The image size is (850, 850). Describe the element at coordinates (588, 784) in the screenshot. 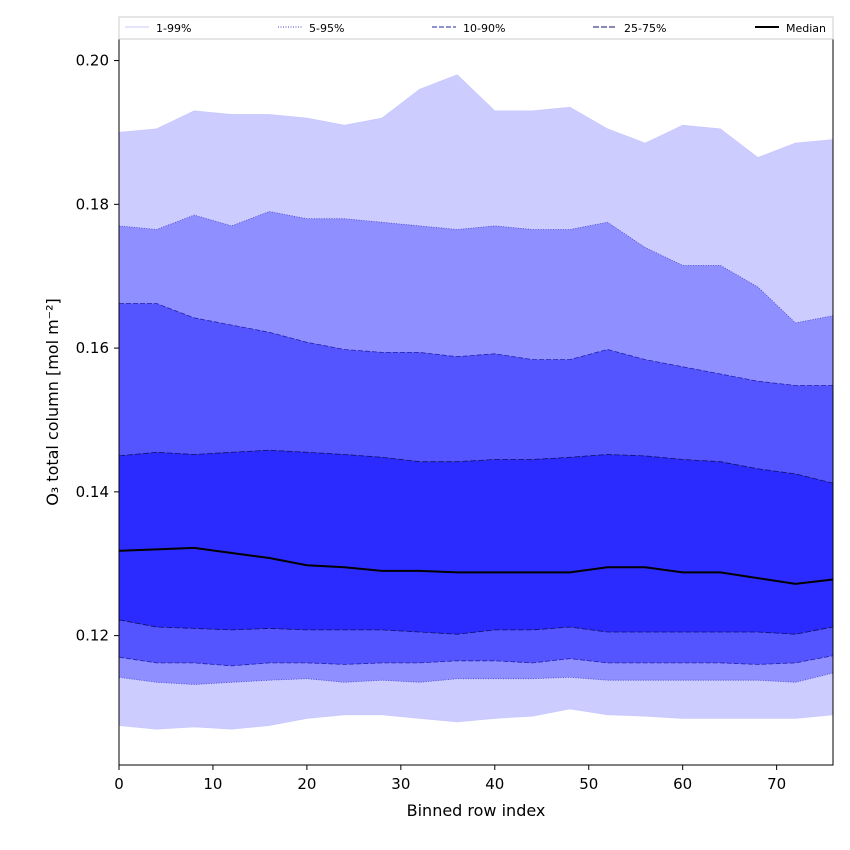

I see `x-tick-label: 50` at that location.